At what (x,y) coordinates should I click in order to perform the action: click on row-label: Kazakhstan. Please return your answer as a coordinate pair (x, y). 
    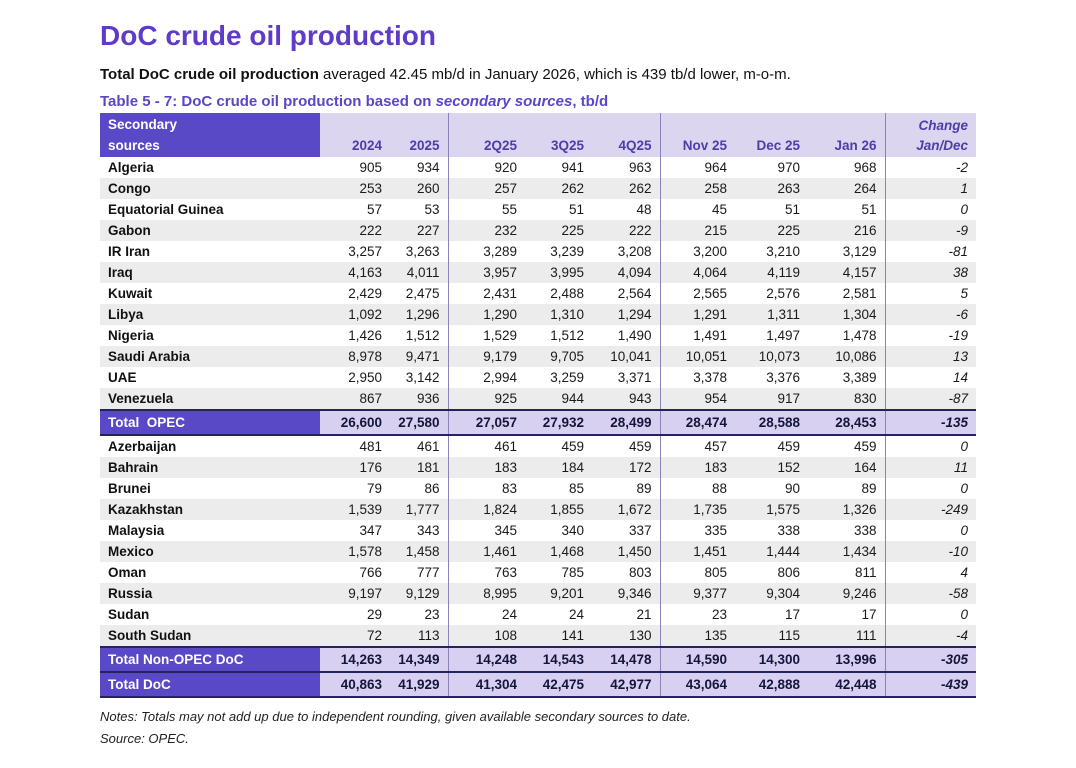
    Looking at the image, I should click on (210, 509).